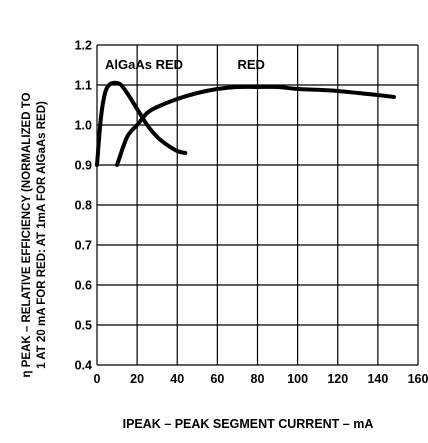  What do you see at coordinates (337, 379) in the screenshot?
I see `x-tick-label-120: 120` at bounding box center [337, 379].